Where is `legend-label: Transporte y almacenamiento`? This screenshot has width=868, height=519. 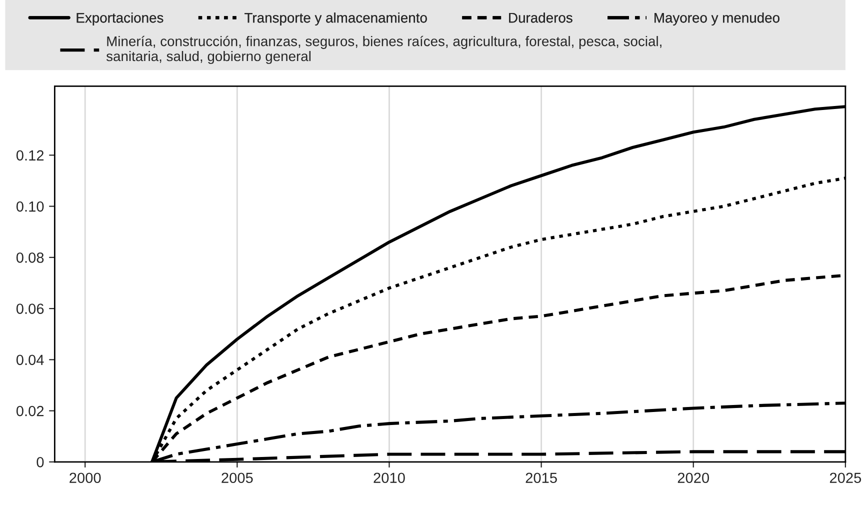
legend-label: Transporte y almacenamiento is located at coordinates (335, 19).